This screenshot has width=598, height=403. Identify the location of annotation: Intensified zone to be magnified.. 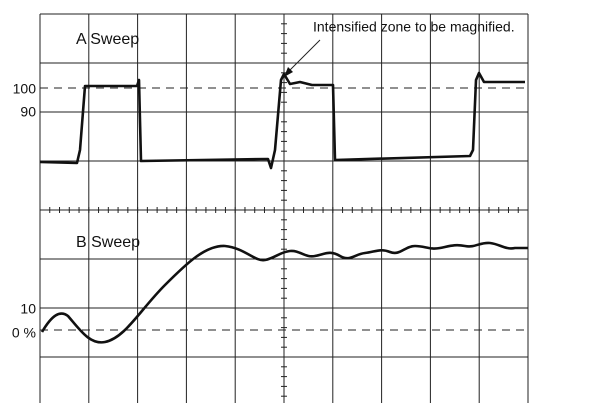
(414, 27).